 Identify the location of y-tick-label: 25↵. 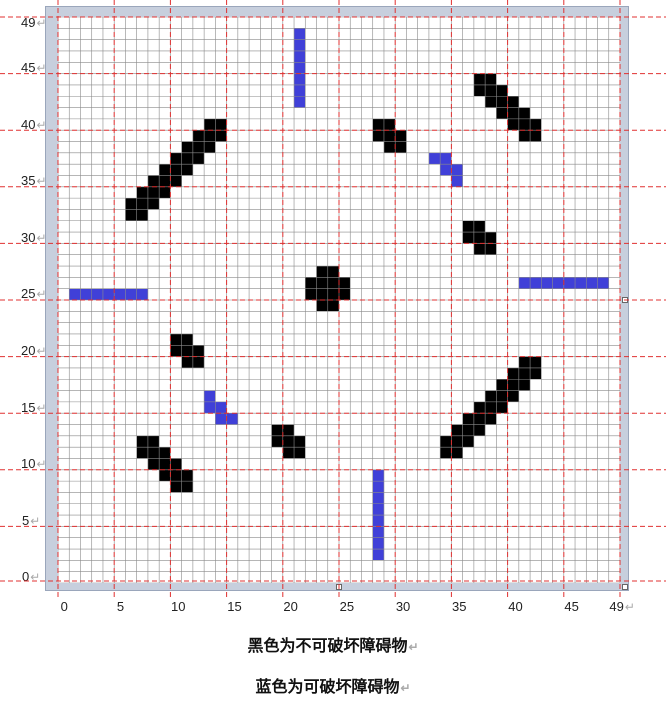
(34, 294).